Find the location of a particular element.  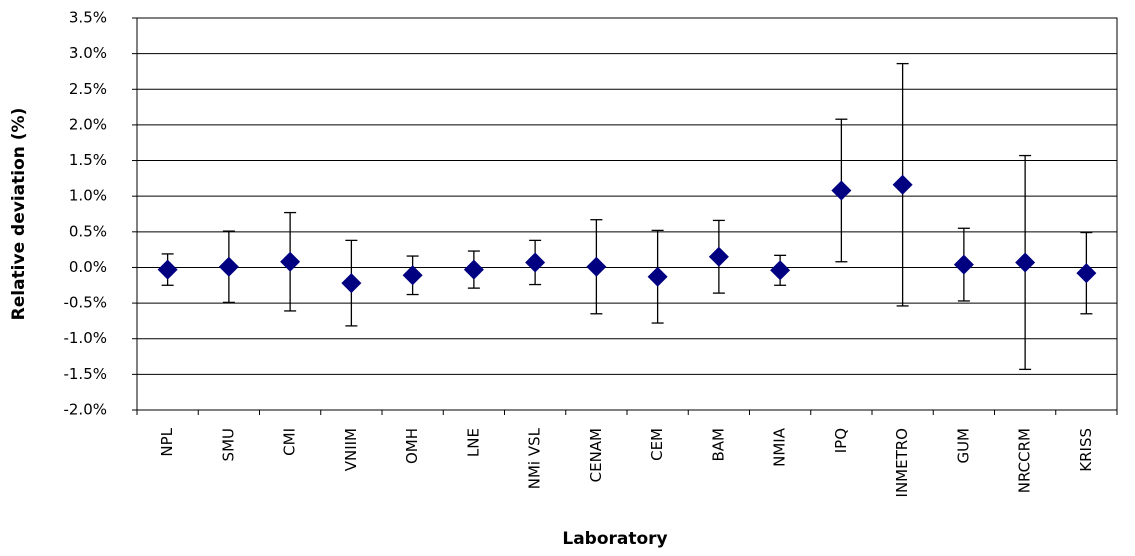

x-tick-label: IPQ is located at coordinates (841, 440).